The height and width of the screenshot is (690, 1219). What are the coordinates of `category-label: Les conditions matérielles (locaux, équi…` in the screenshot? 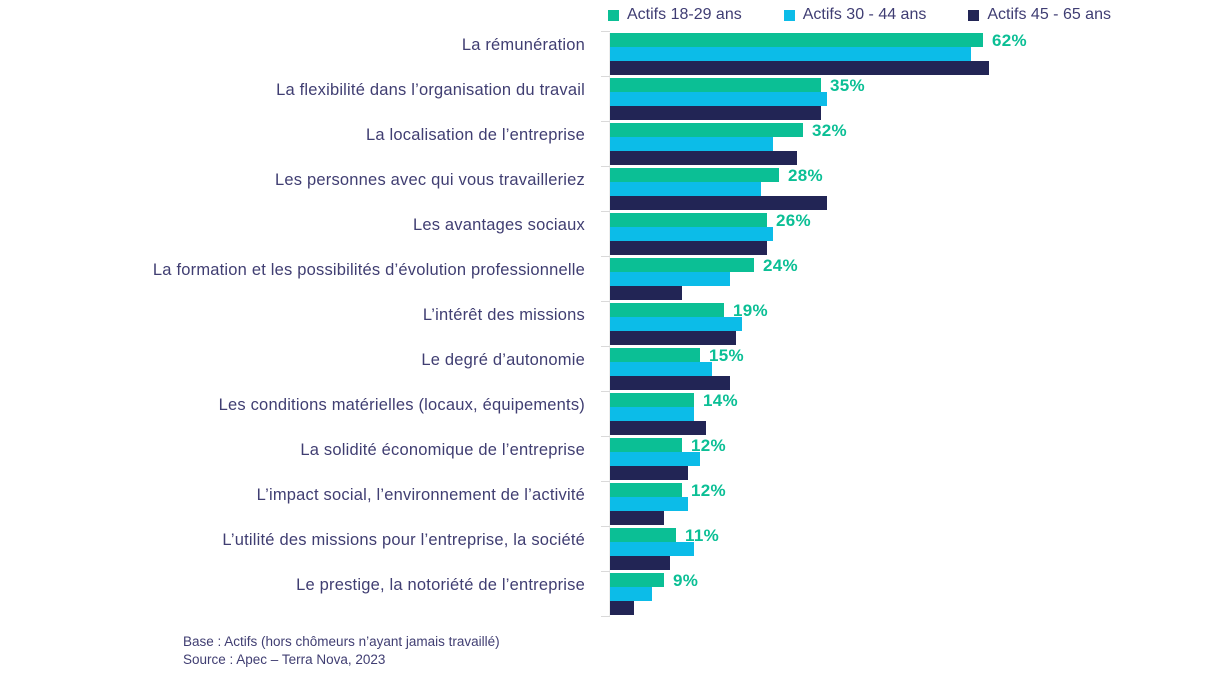 It's located at (401, 405).